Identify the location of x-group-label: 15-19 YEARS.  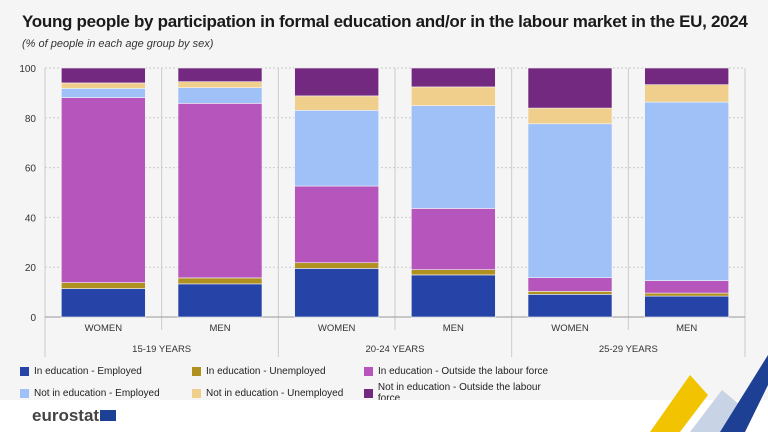
(161, 349).